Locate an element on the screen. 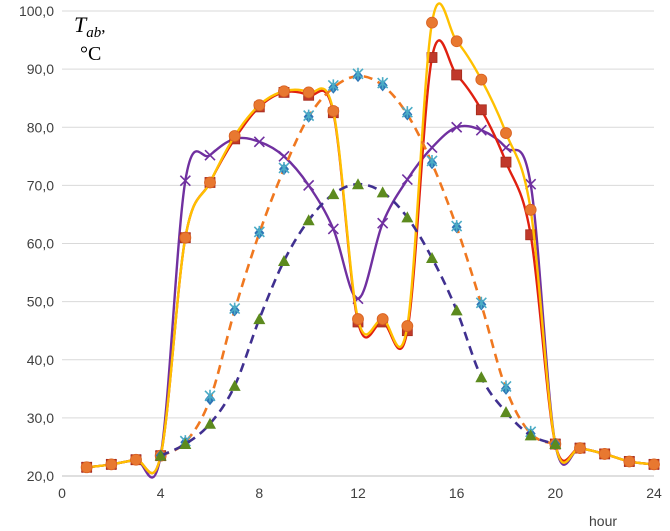 This screenshot has width=670, height=531. y-tick-label: 100,0 is located at coordinates (36, 11).